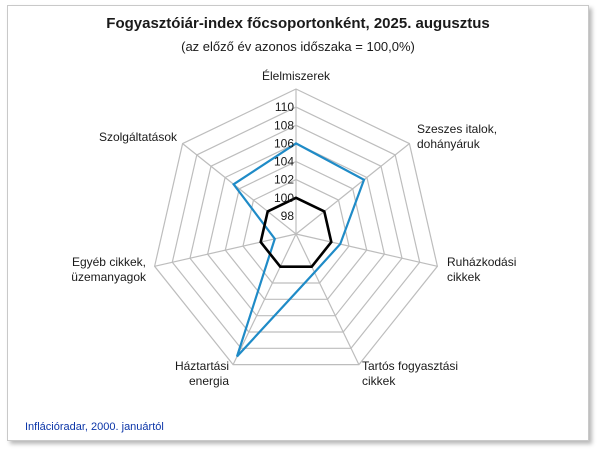 This screenshot has width=600, height=453. What do you see at coordinates (457, 136) in the screenshot?
I see `category-label: Szeszes italok, dohányáruk` at bounding box center [457, 136].